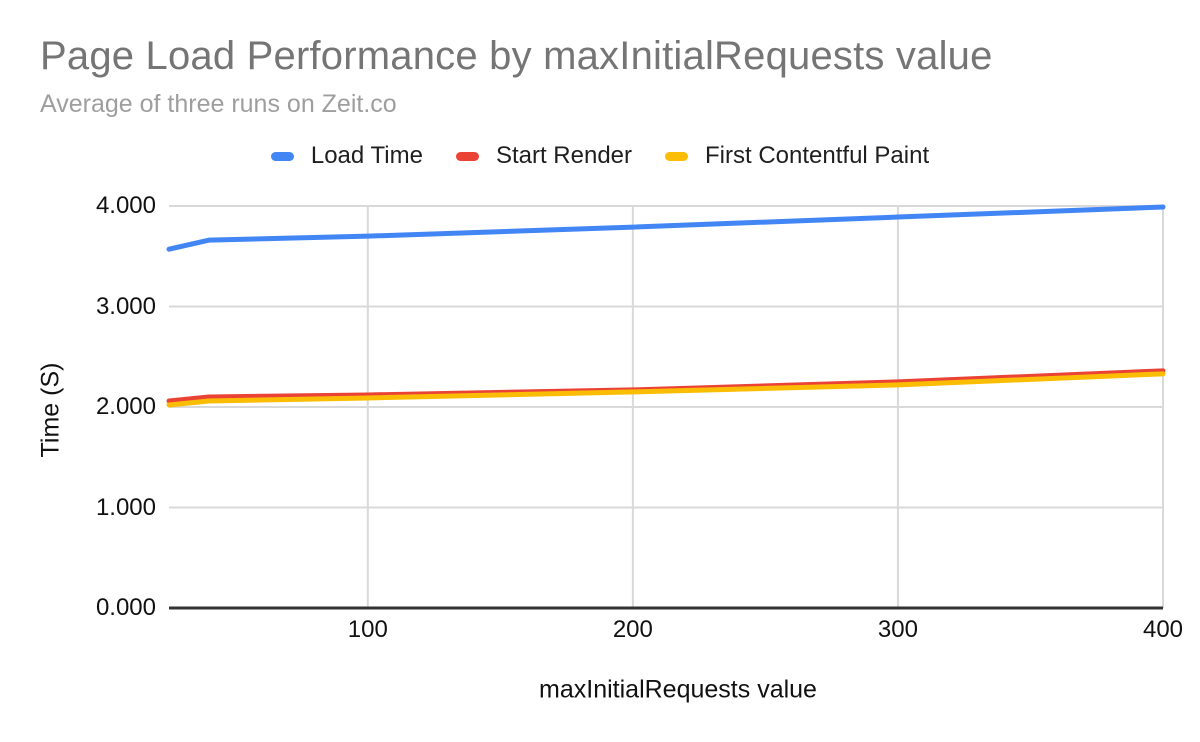  What do you see at coordinates (564, 155) in the screenshot?
I see `legend-label-start-render: Start Render` at bounding box center [564, 155].